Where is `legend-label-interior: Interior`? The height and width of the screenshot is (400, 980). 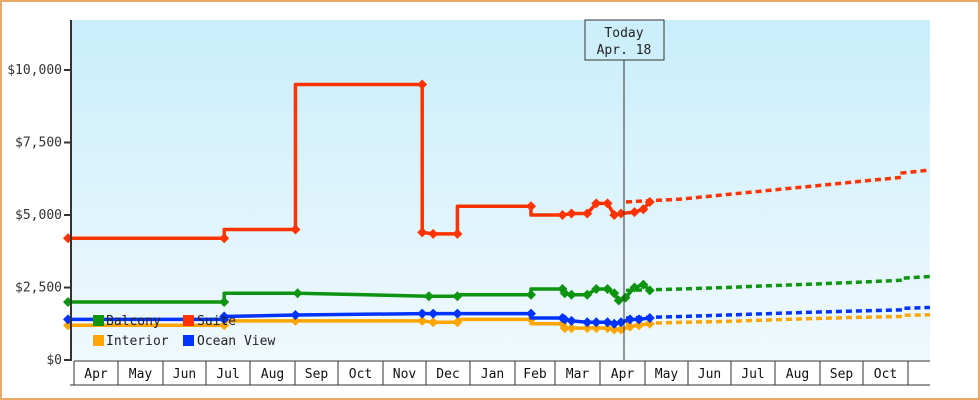
legend-label-interior: Interior is located at coordinates (137, 341).